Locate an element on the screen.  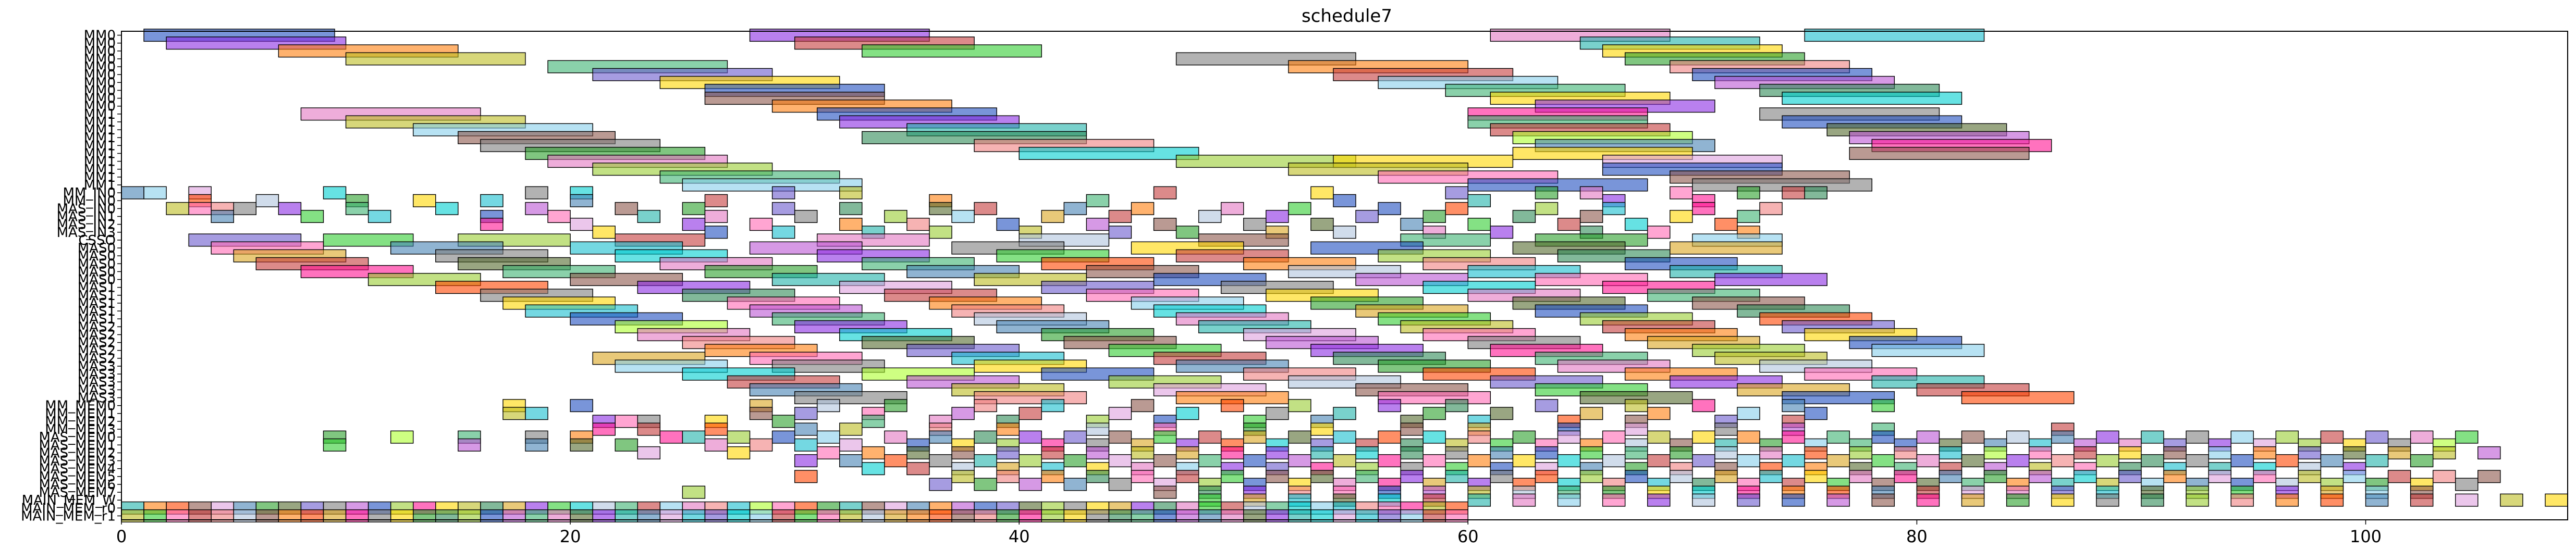
y-tick-label: MAS3 is located at coordinates (97, 374).